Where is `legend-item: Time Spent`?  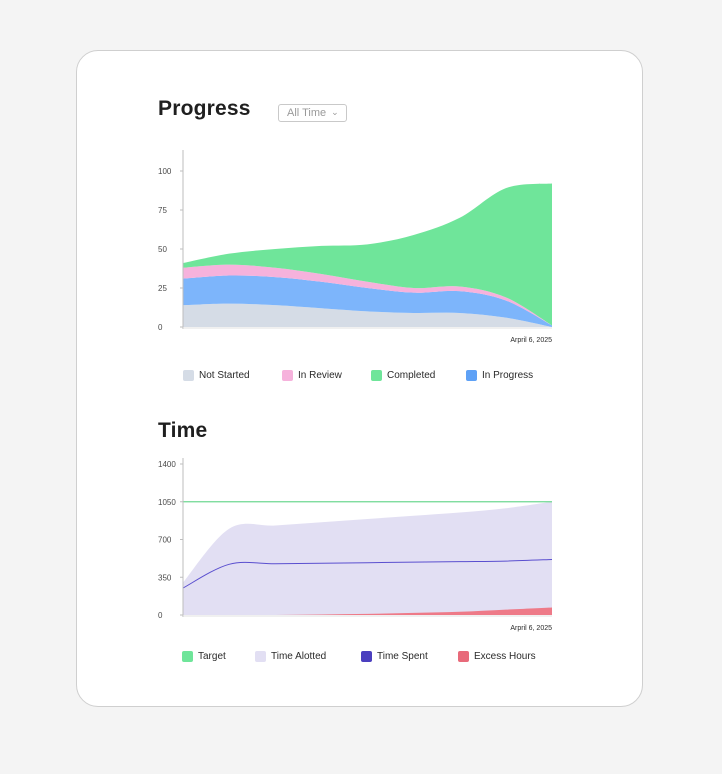
legend-item: Time Spent is located at coordinates (394, 656).